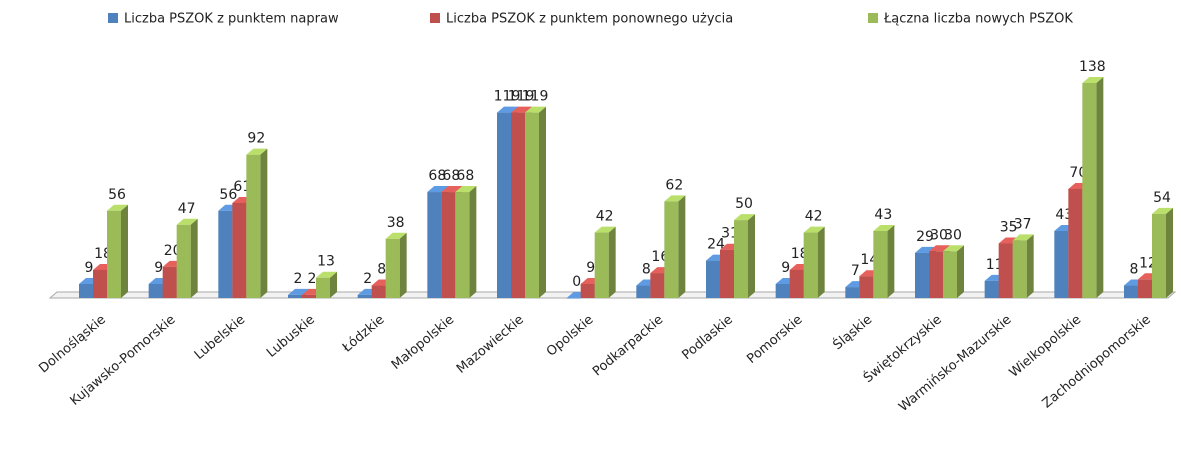 The height and width of the screenshot is (458, 1181). What do you see at coordinates (716, 245) in the screenshot?
I see `value-label: 24` at bounding box center [716, 245].